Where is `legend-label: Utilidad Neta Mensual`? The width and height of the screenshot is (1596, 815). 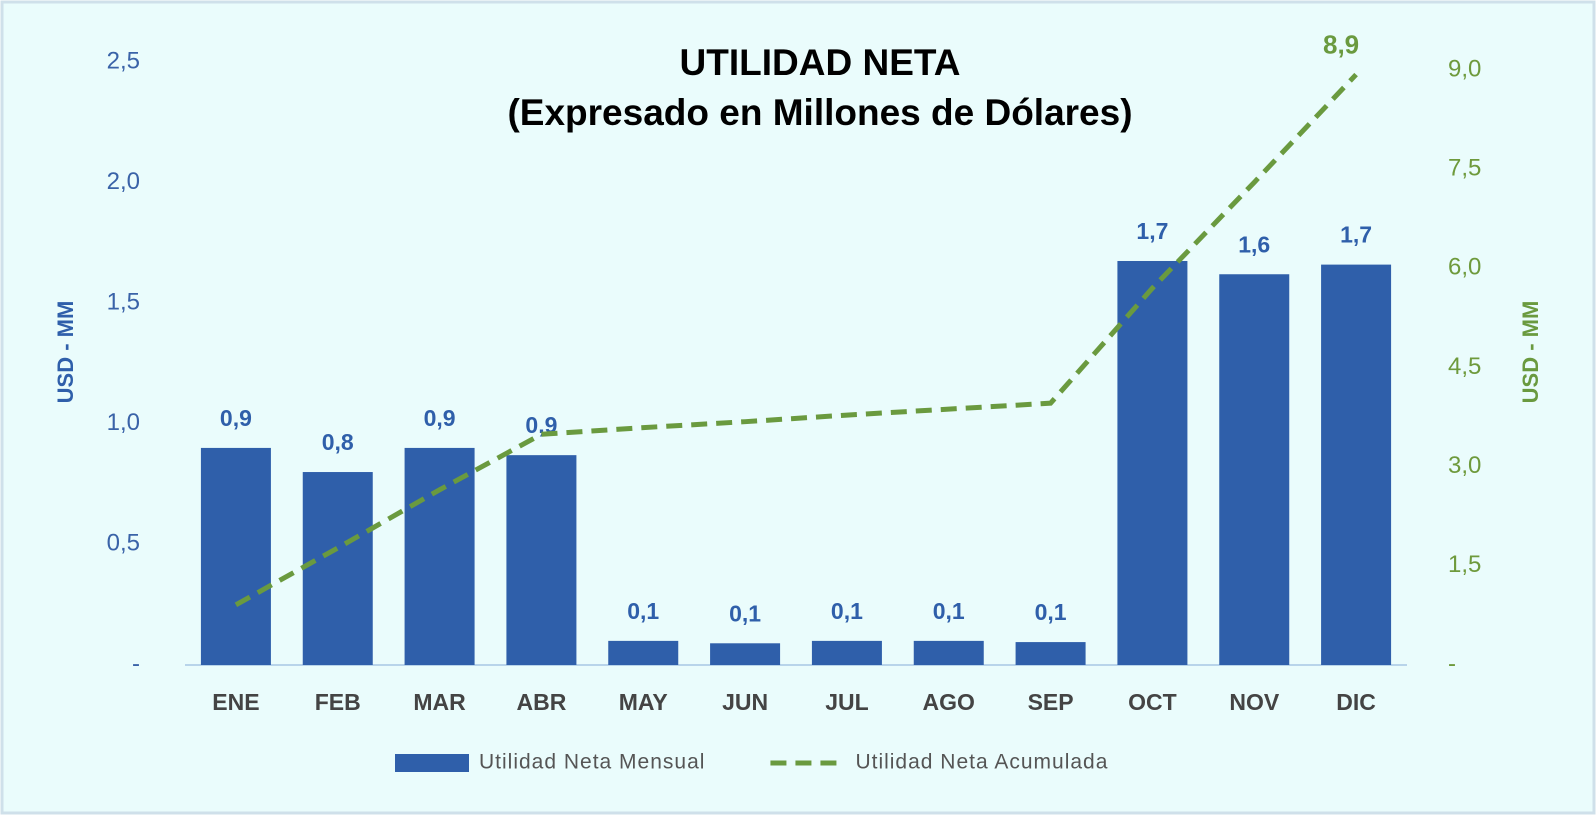
legend-label: Utilidad Neta Mensual is located at coordinates (592, 762).